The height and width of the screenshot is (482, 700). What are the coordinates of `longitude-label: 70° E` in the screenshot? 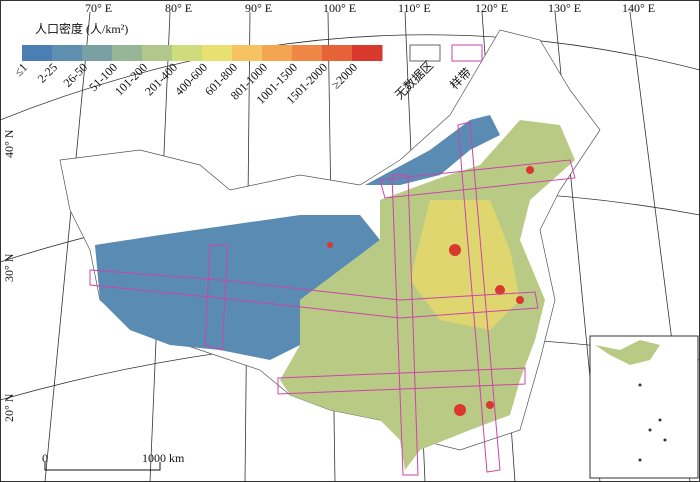 It's located at (98, 8).